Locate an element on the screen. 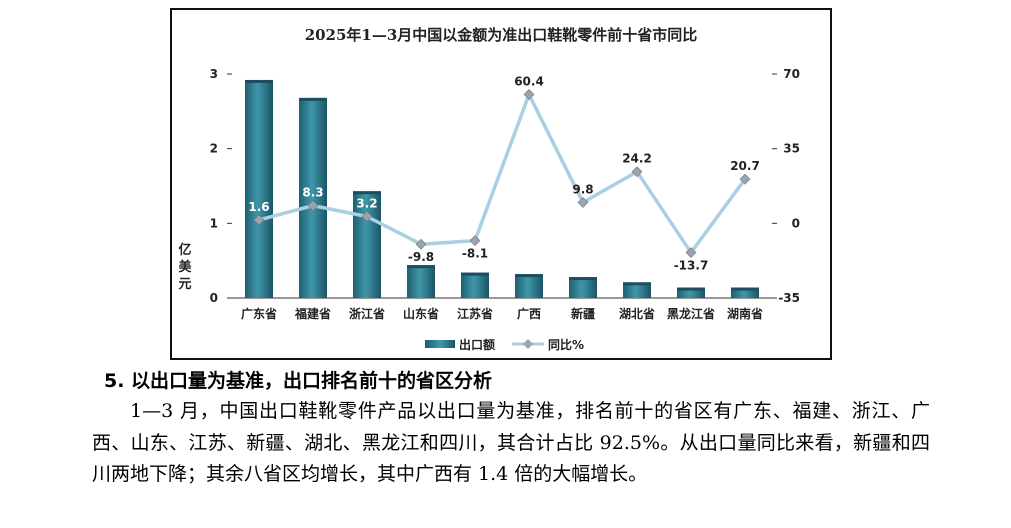 Image resolution: width=1011 pixels, height=528 pixels. x-category-label: 浙江省 is located at coordinates (367, 313).